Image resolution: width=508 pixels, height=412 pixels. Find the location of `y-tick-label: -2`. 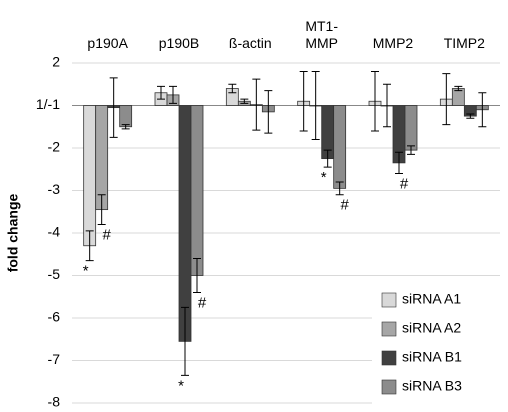

y-tick-label: -2 is located at coordinates (54, 147).